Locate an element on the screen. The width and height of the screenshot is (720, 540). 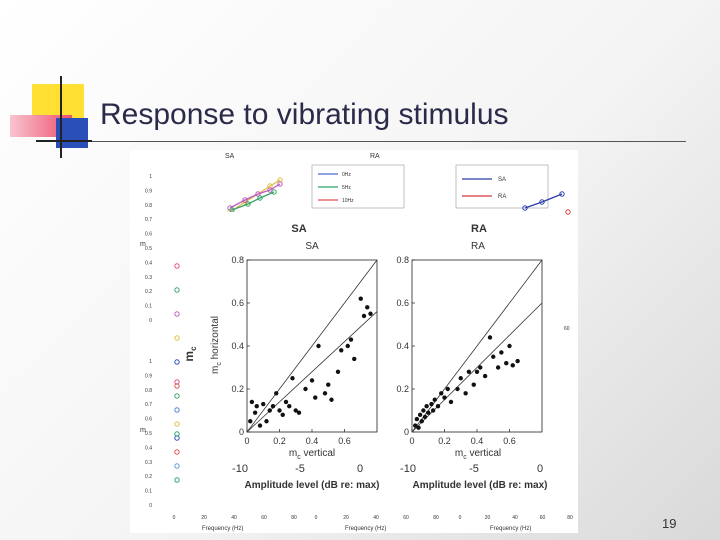
bg-ytick-label: 0.9 is located at coordinates (148, 191).